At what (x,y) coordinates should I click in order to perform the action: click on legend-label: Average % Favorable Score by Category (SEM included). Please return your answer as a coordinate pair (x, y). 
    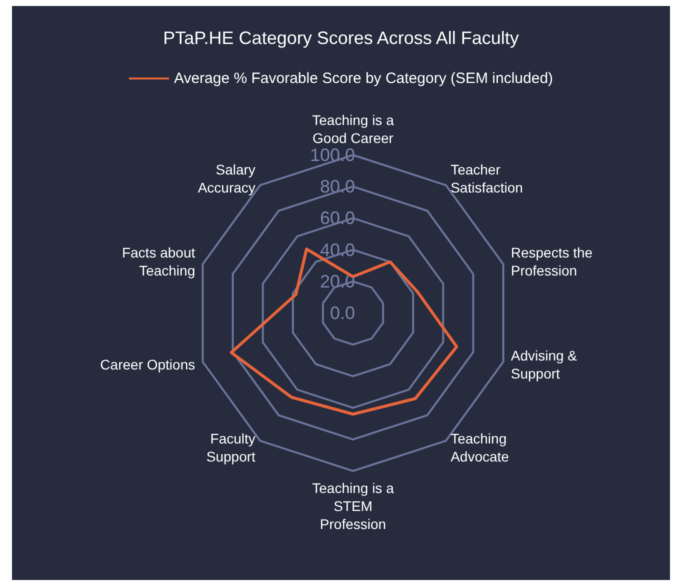
    Looking at the image, I should click on (364, 78).